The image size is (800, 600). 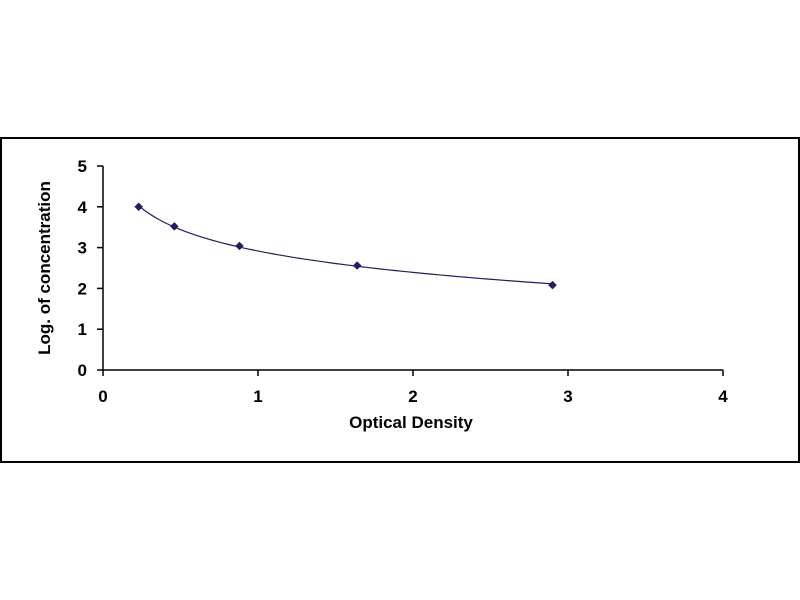 I want to click on x-axis-label: Optical Density, so click(x=411, y=422).